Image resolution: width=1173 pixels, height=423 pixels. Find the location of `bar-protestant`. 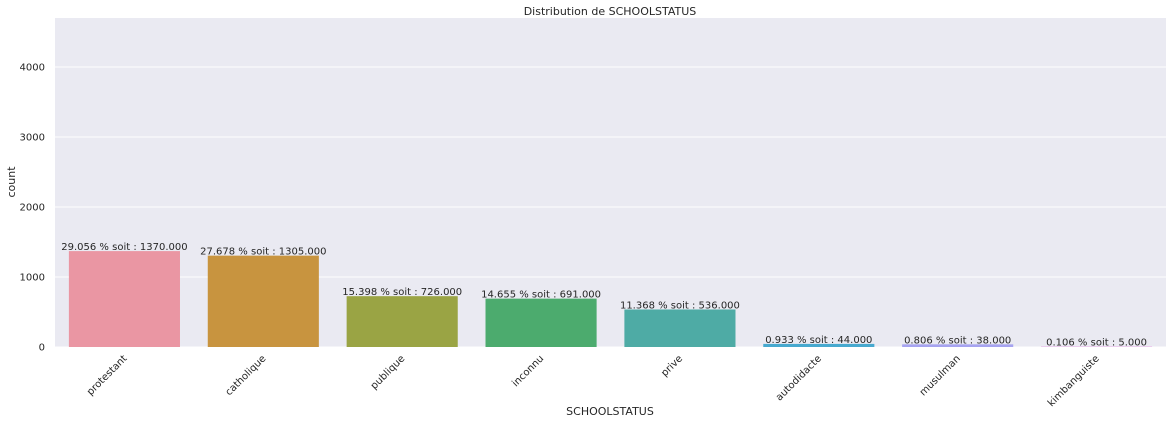

bar-protestant is located at coordinates (124, 299).